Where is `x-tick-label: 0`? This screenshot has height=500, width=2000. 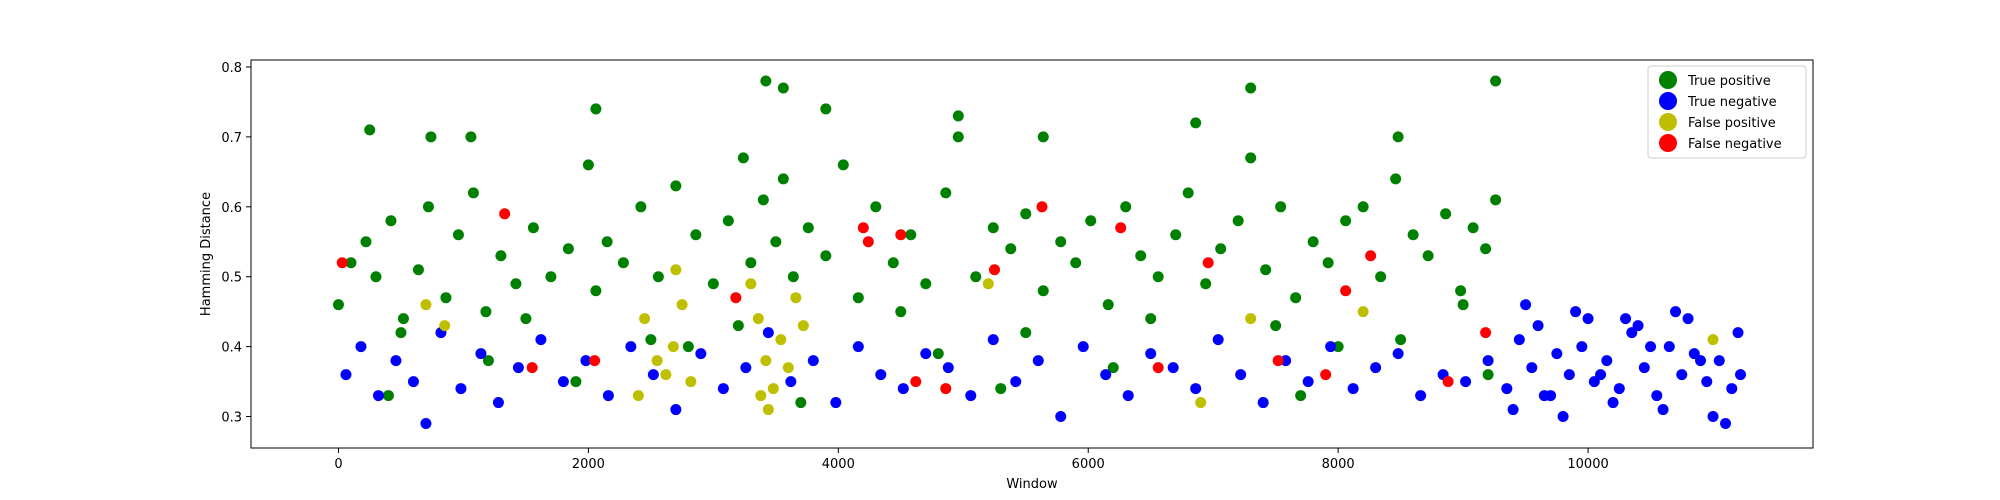 x-tick-label: 0 is located at coordinates (338, 464).